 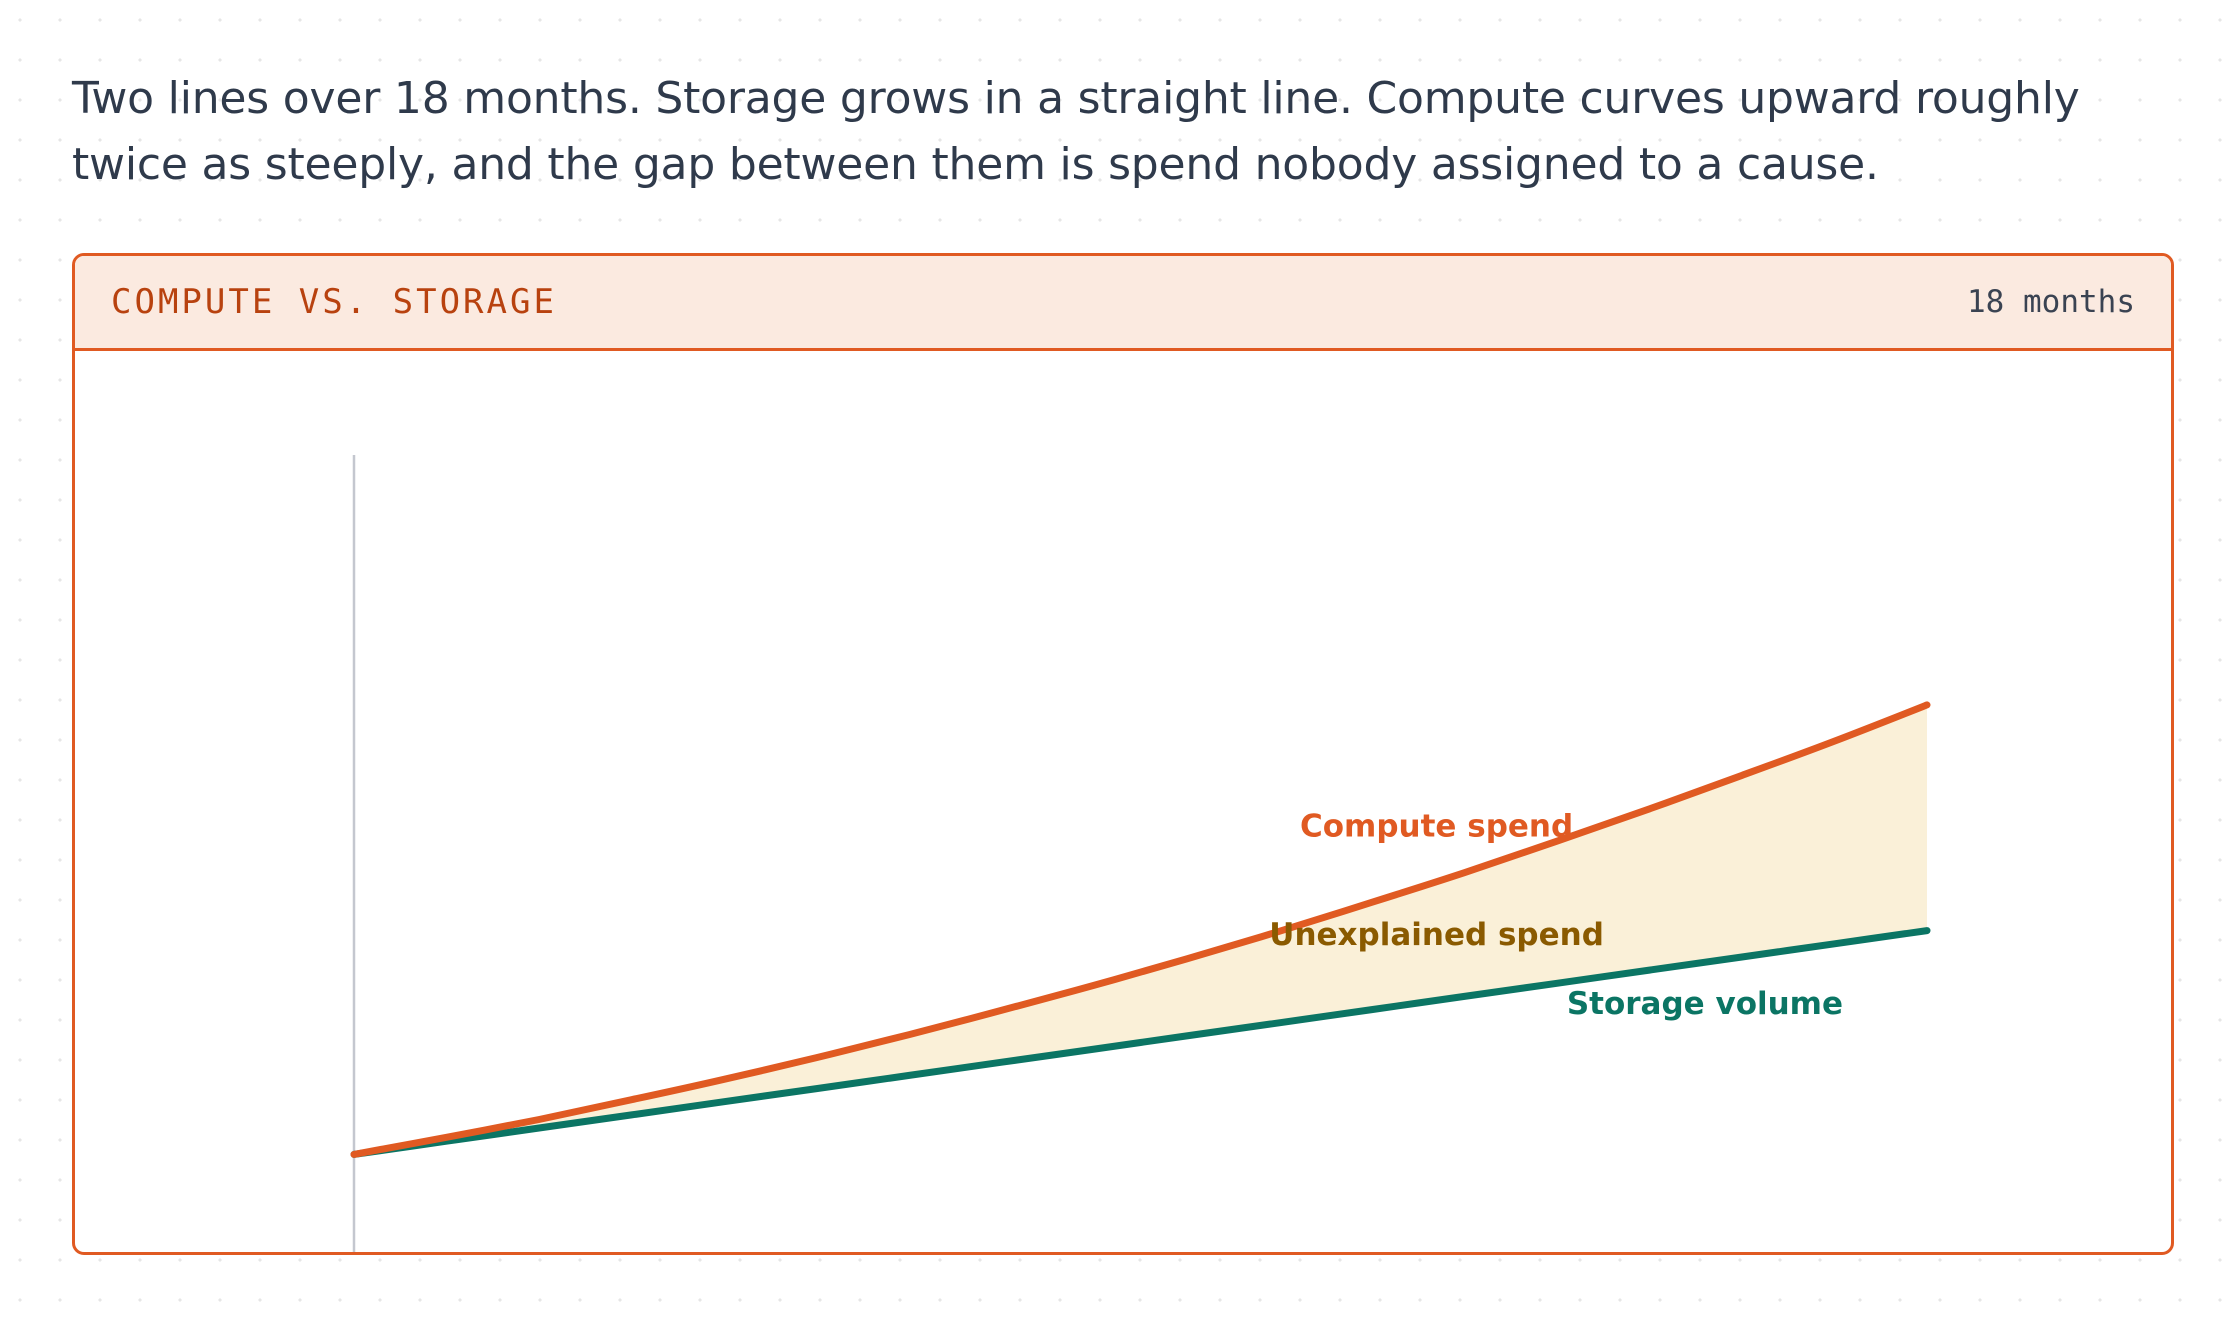 I want to click on chart-title: COMPUTE VS. STORAGE, so click(x=334, y=302).